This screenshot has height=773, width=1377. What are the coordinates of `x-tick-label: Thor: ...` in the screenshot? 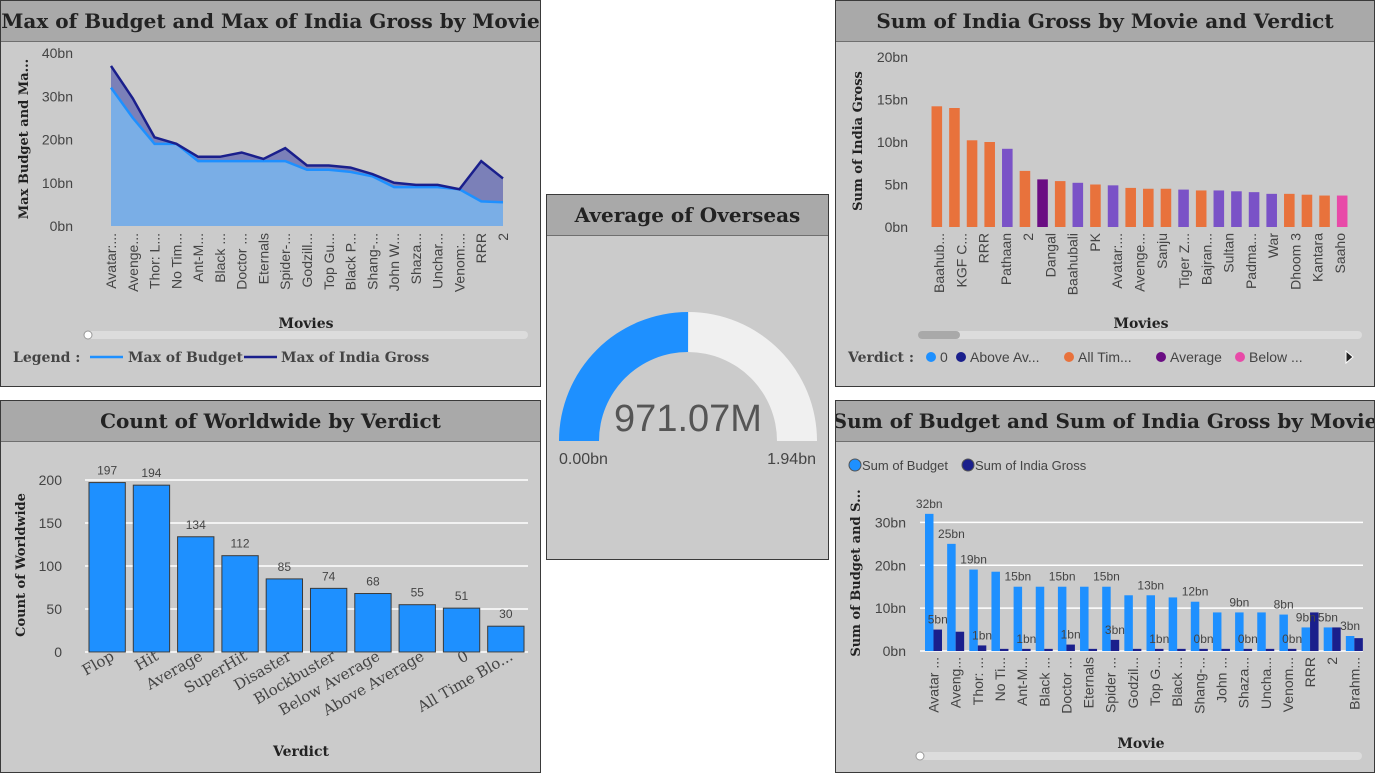 It's located at (978, 681).